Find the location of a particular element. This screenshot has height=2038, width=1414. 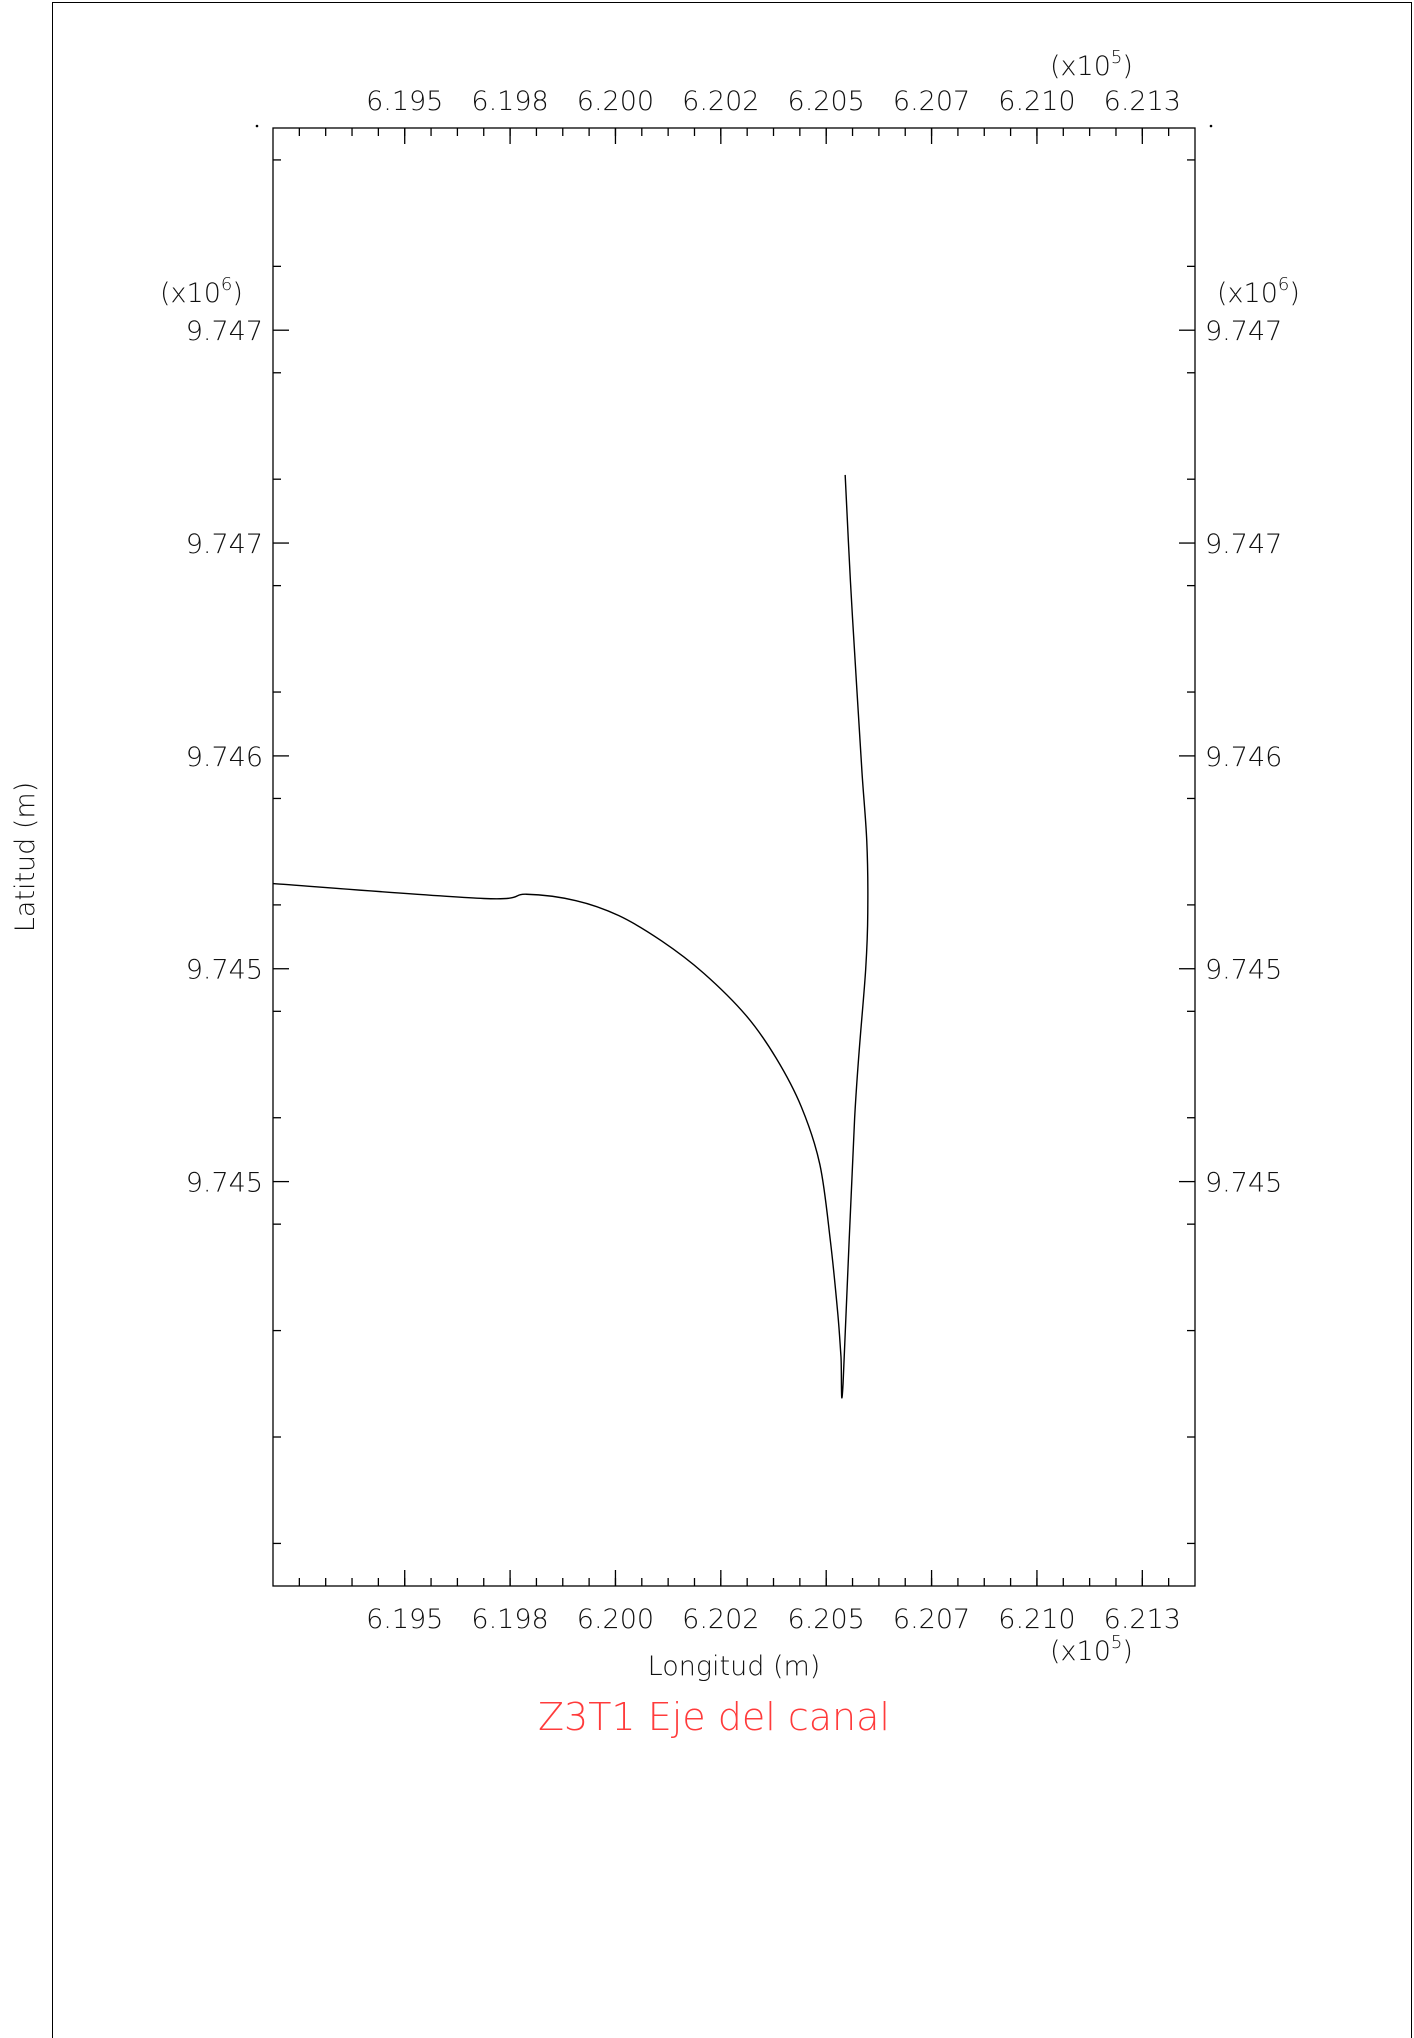

x-multiplier-bottom: (x105) is located at coordinates (1091, 1649).